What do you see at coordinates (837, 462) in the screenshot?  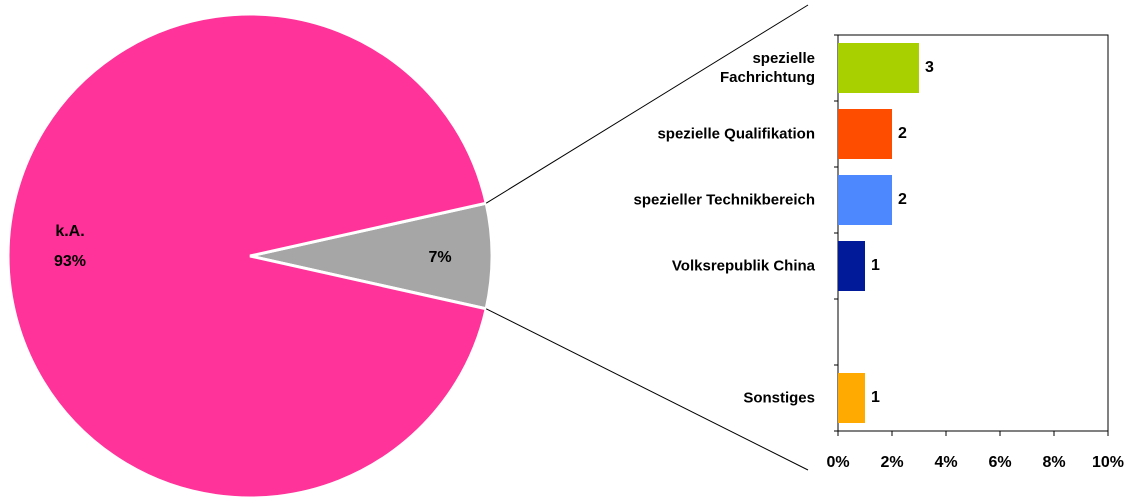 I see `x-tick-label: 0%` at bounding box center [837, 462].